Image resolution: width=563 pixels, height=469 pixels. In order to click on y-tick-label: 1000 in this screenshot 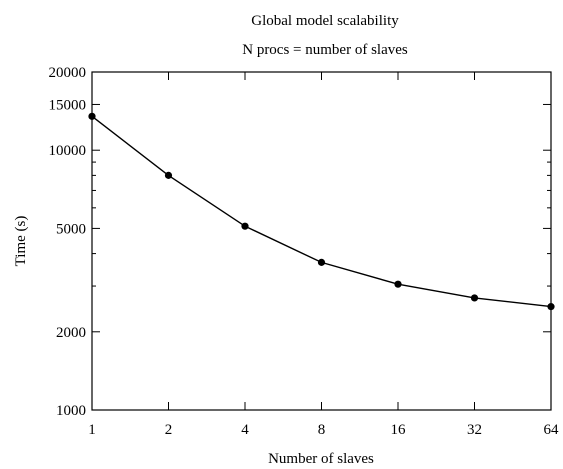, I will do `click(71, 411)`.